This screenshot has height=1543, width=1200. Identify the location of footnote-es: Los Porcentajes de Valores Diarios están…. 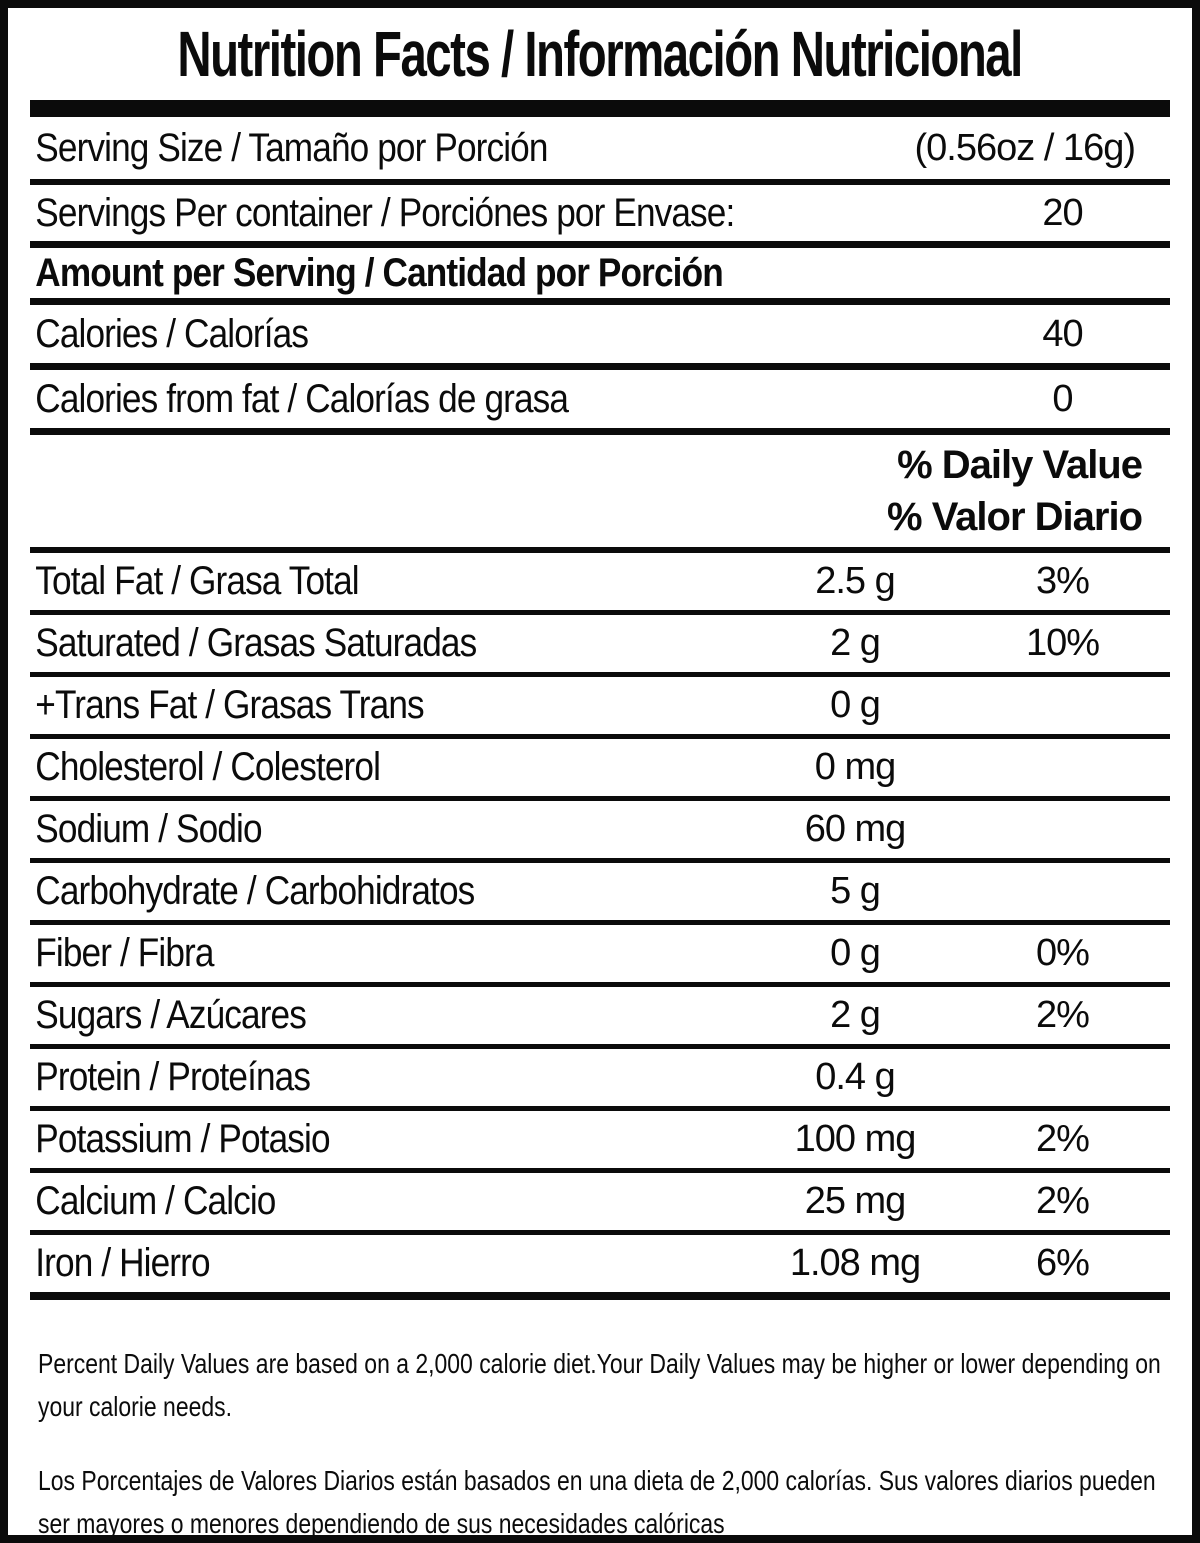
(597, 1502).